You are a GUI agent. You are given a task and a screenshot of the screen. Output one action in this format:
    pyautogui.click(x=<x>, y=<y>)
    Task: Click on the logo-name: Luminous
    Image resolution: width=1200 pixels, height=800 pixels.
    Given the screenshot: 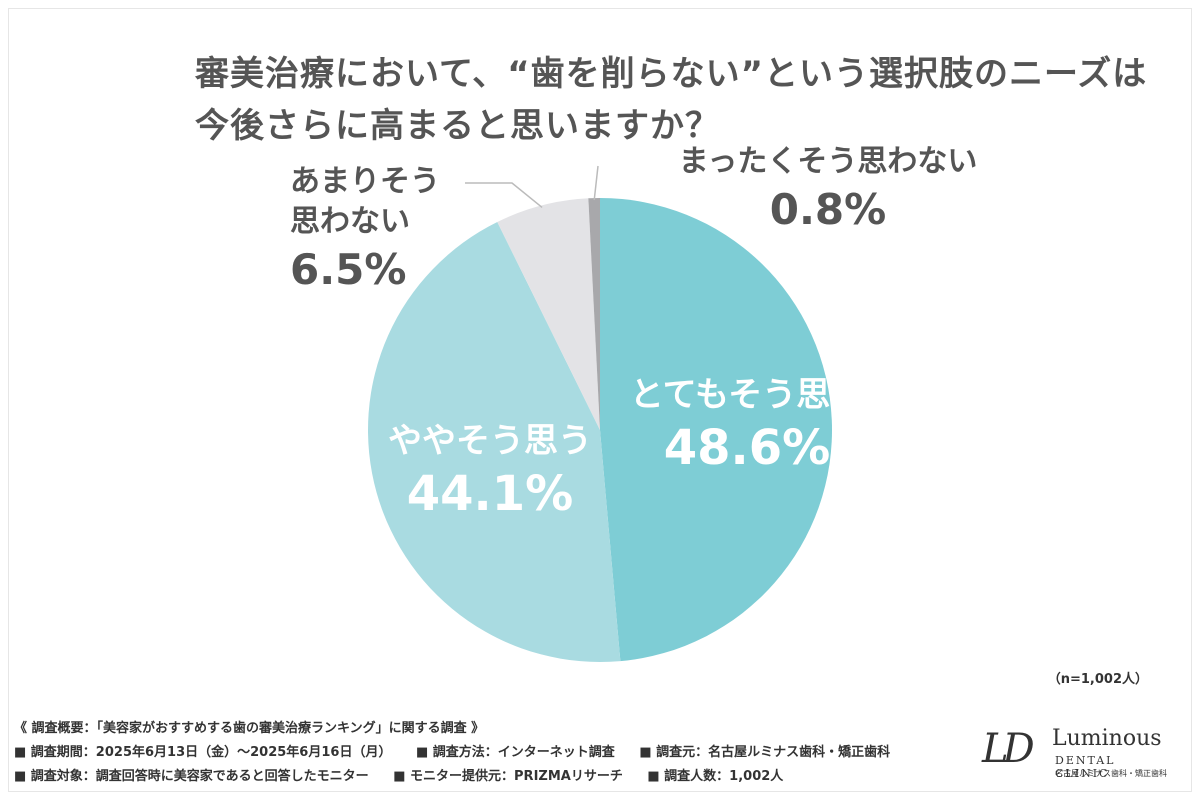 What is the action you would take?
    pyautogui.click(x=1107, y=738)
    